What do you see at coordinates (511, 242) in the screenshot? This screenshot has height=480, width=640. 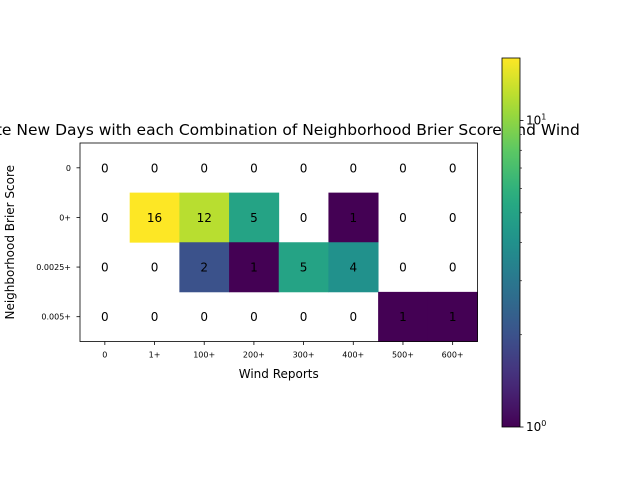 I see `colorbar-gradient` at bounding box center [511, 242].